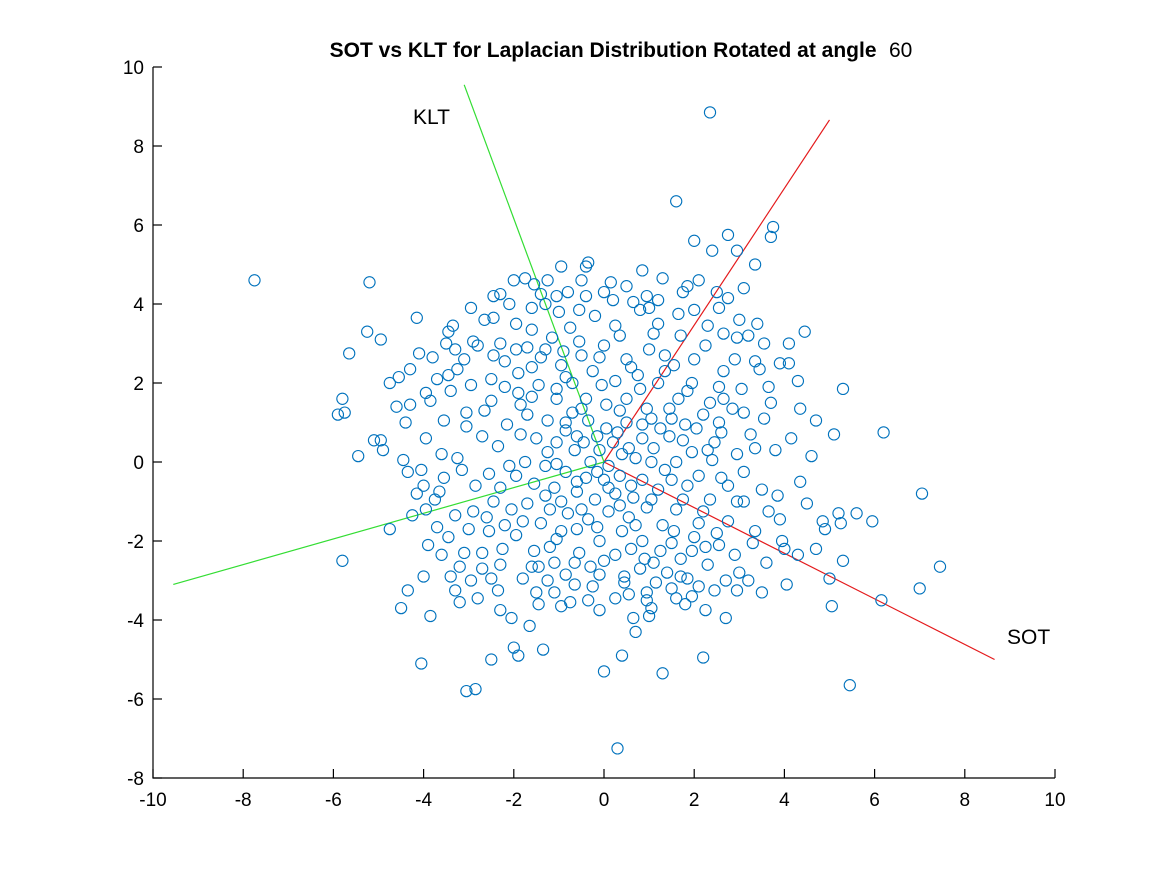 The image size is (1167, 875). I want to click on x-tick-label: 2, so click(694, 800).